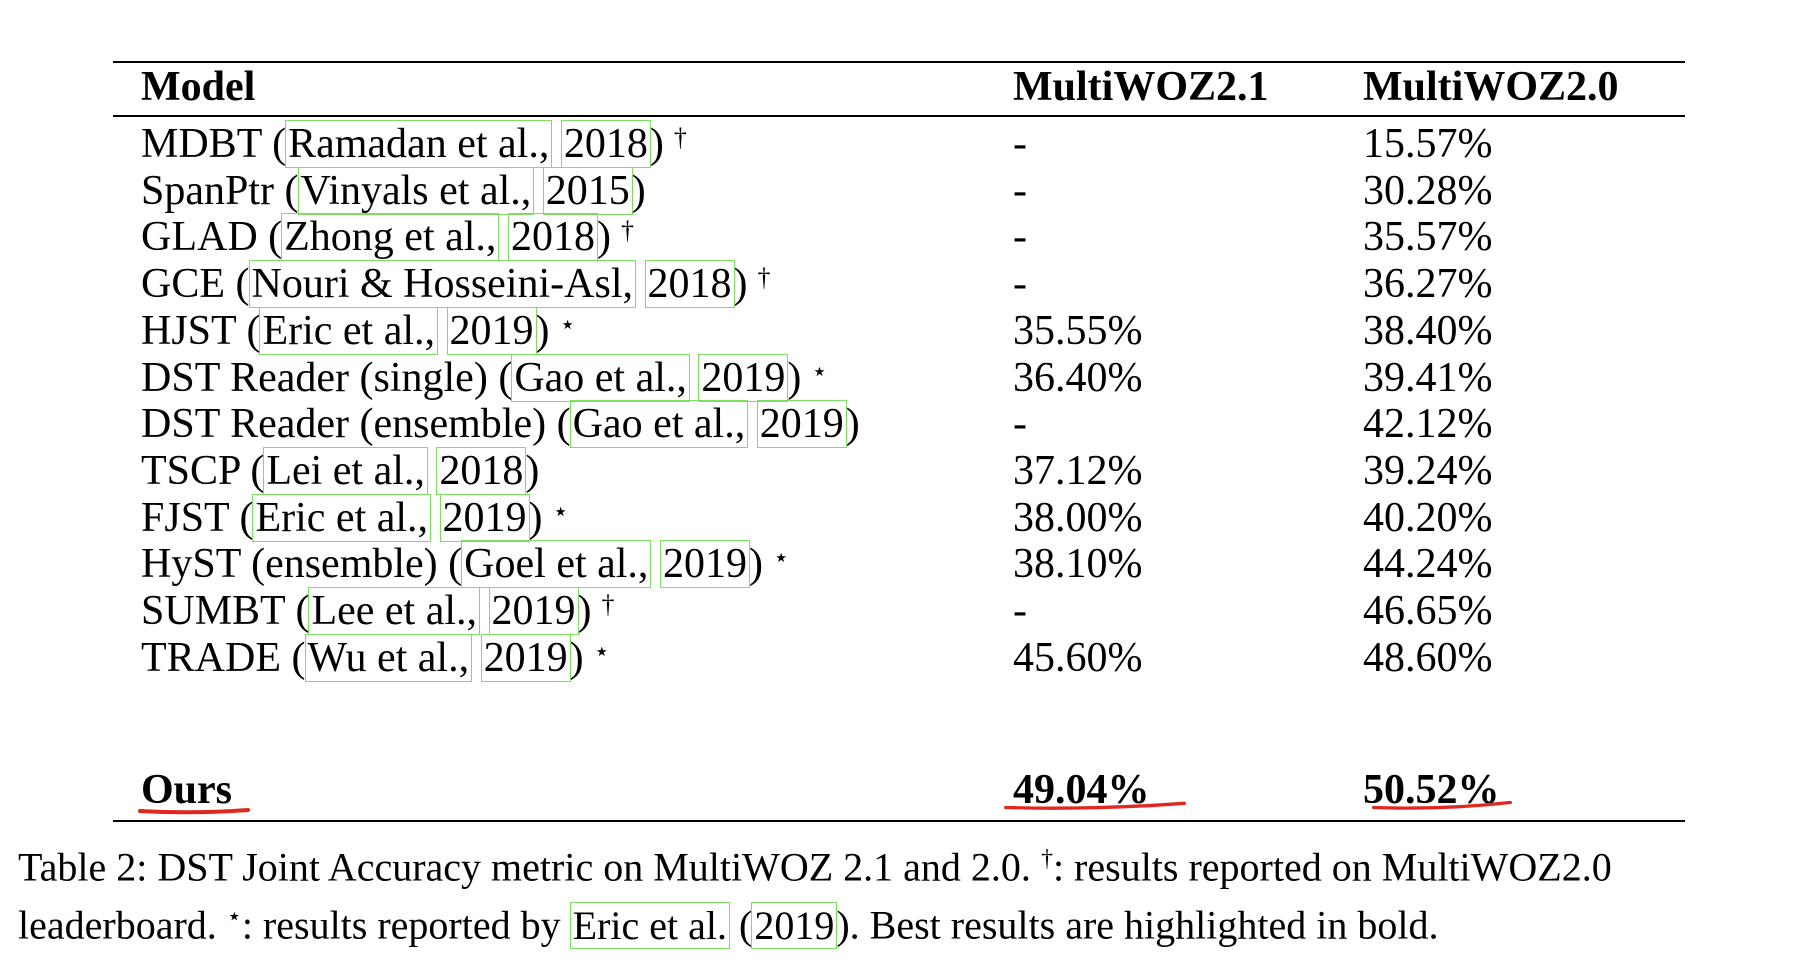  I want to click on table-row: SUMBT (Lee et al., 2019) † - 46.65%, so click(904, 611).